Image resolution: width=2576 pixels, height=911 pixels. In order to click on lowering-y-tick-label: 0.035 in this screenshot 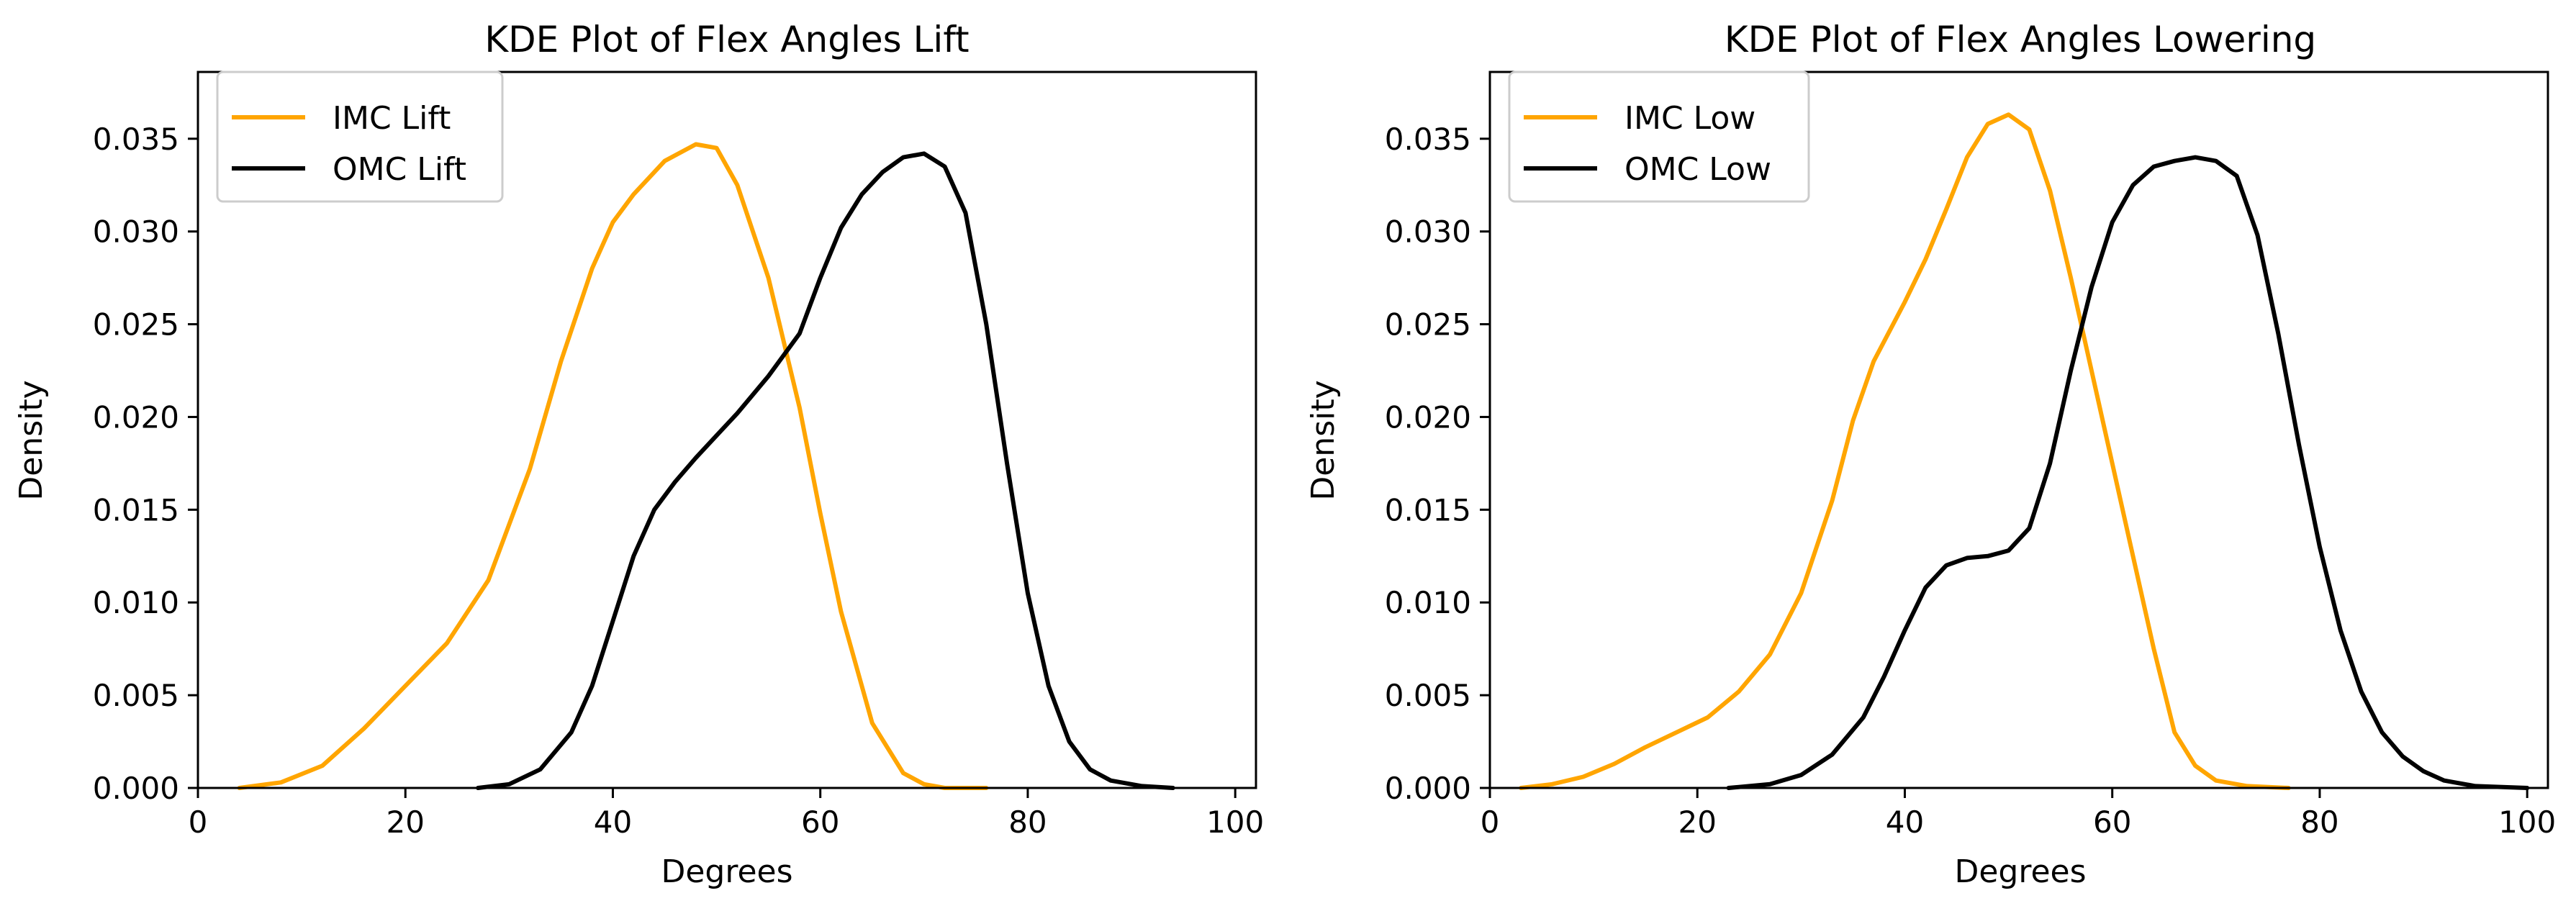, I will do `click(1428, 139)`.